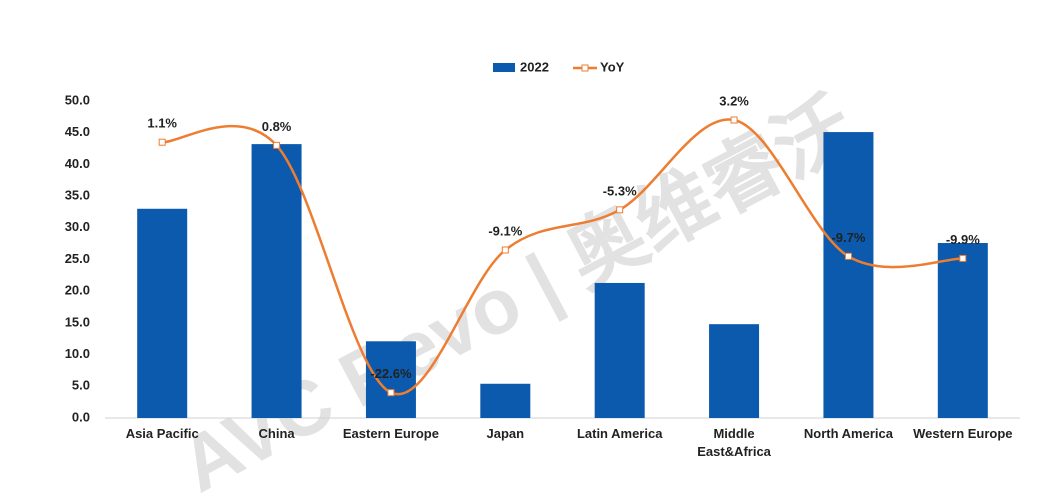 The height and width of the screenshot is (504, 1063). What do you see at coordinates (77, 321) in the screenshot?
I see `y-tick-label: 15.0` at bounding box center [77, 321].